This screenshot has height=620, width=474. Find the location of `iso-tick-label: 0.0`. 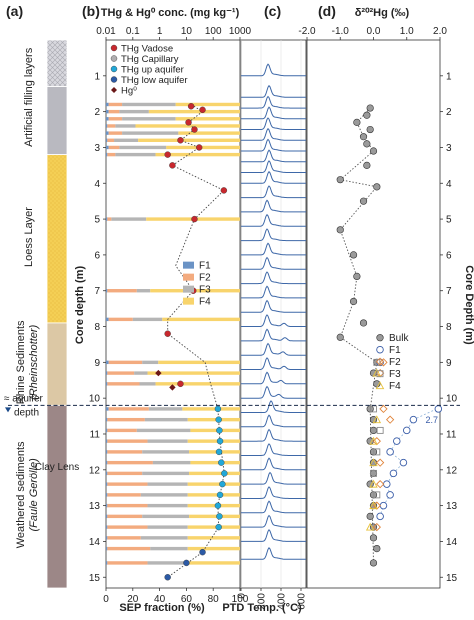

iso-tick-label: 0.0 is located at coordinates (374, 31).